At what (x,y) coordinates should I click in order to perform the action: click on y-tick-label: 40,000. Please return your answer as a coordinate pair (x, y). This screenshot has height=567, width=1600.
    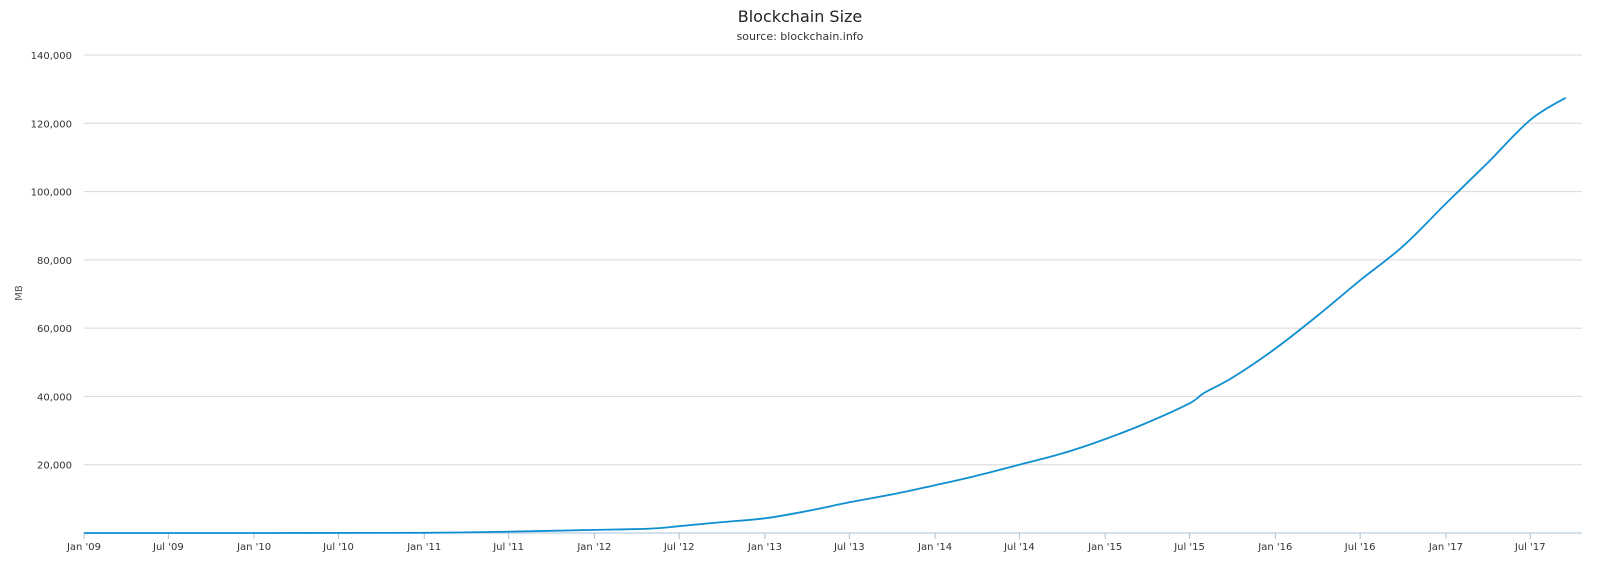
    Looking at the image, I should click on (54, 397).